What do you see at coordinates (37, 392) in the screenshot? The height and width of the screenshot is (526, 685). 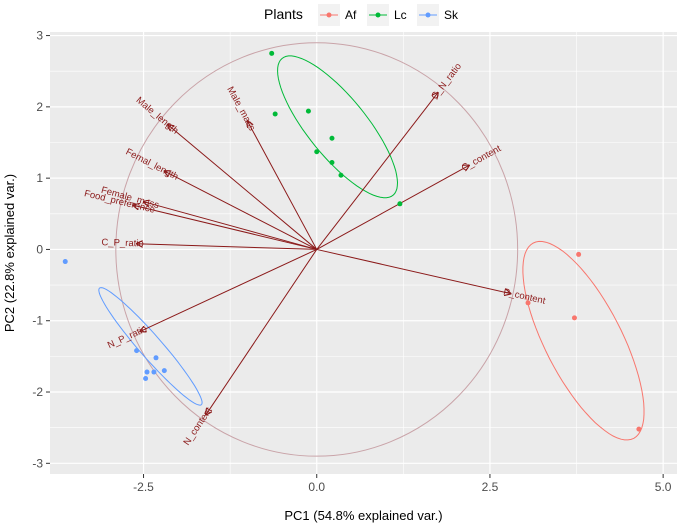 I see `y-tick-label: -2` at bounding box center [37, 392].